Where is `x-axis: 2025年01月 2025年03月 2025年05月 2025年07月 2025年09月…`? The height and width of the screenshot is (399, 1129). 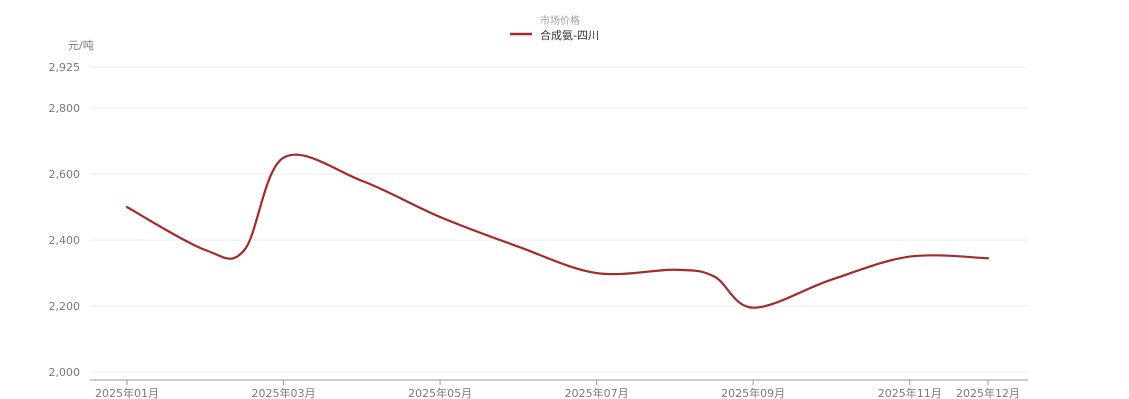
x-axis: 2025年01月 2025年03月 2025年05月 2025年07月 2025年09月… is located at coordinates (559, 389).